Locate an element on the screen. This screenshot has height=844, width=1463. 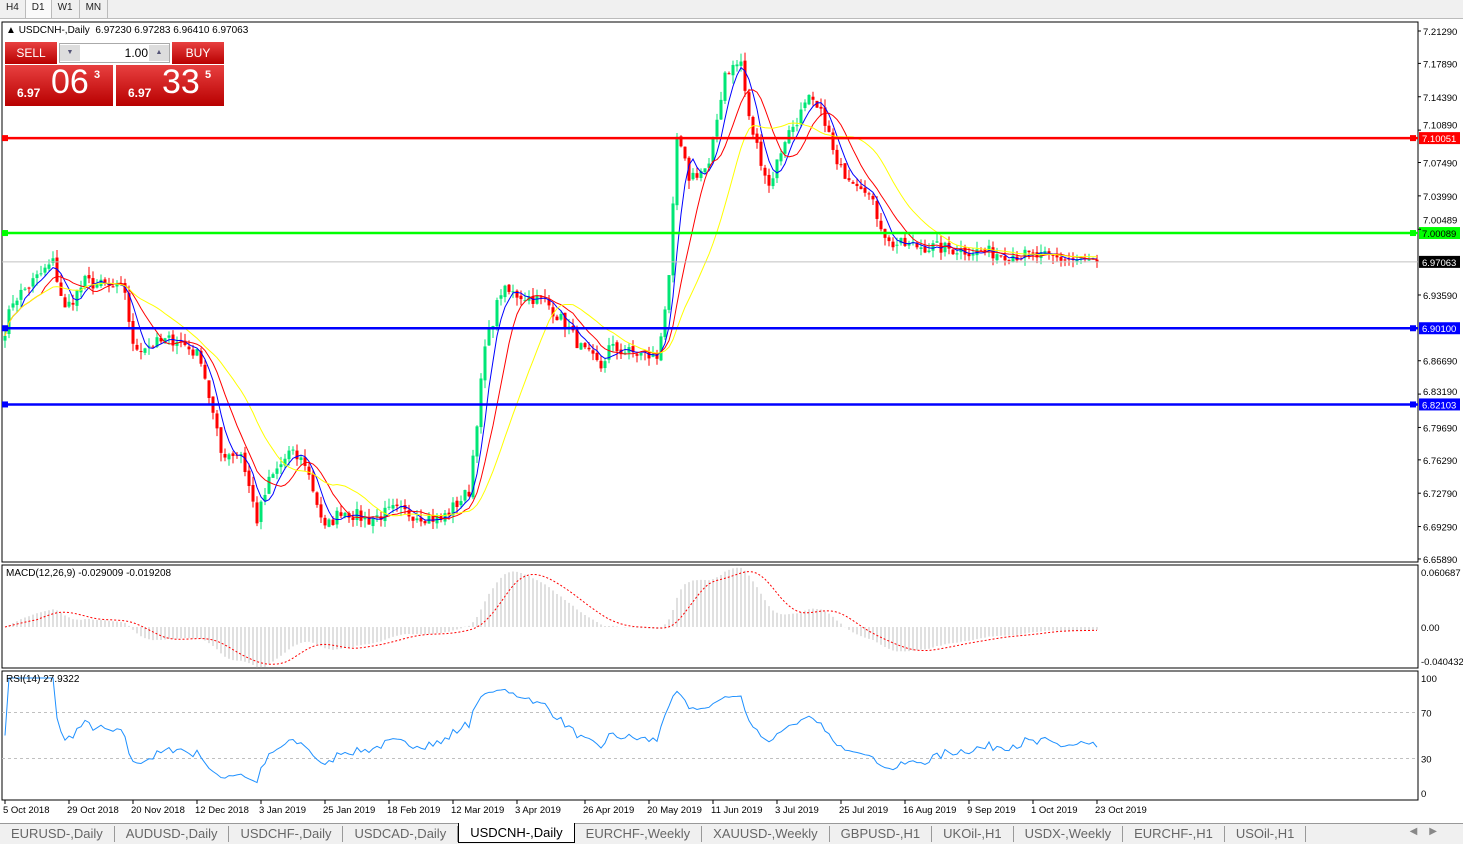
date-axis-label: 3 Jul 2019 is located at coordinates (797, 810).